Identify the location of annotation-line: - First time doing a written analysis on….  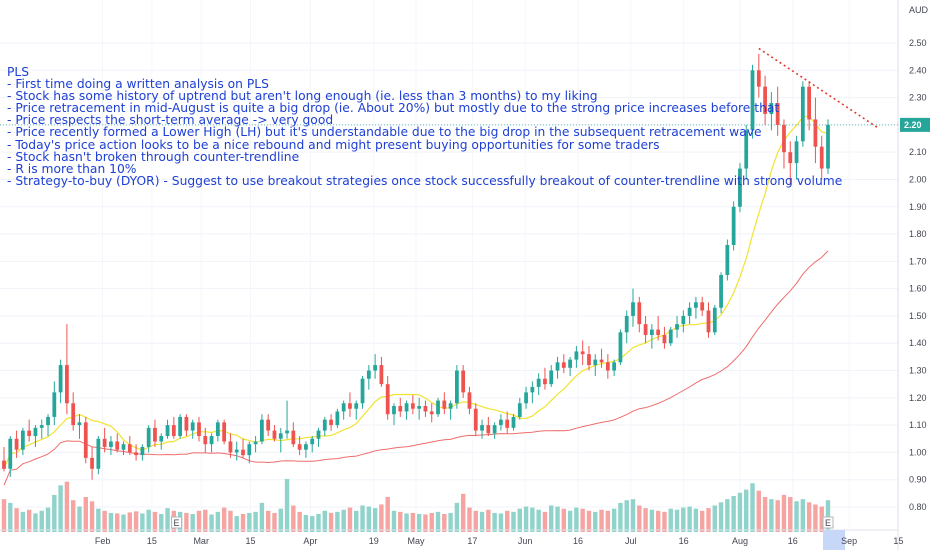
(138, 84).